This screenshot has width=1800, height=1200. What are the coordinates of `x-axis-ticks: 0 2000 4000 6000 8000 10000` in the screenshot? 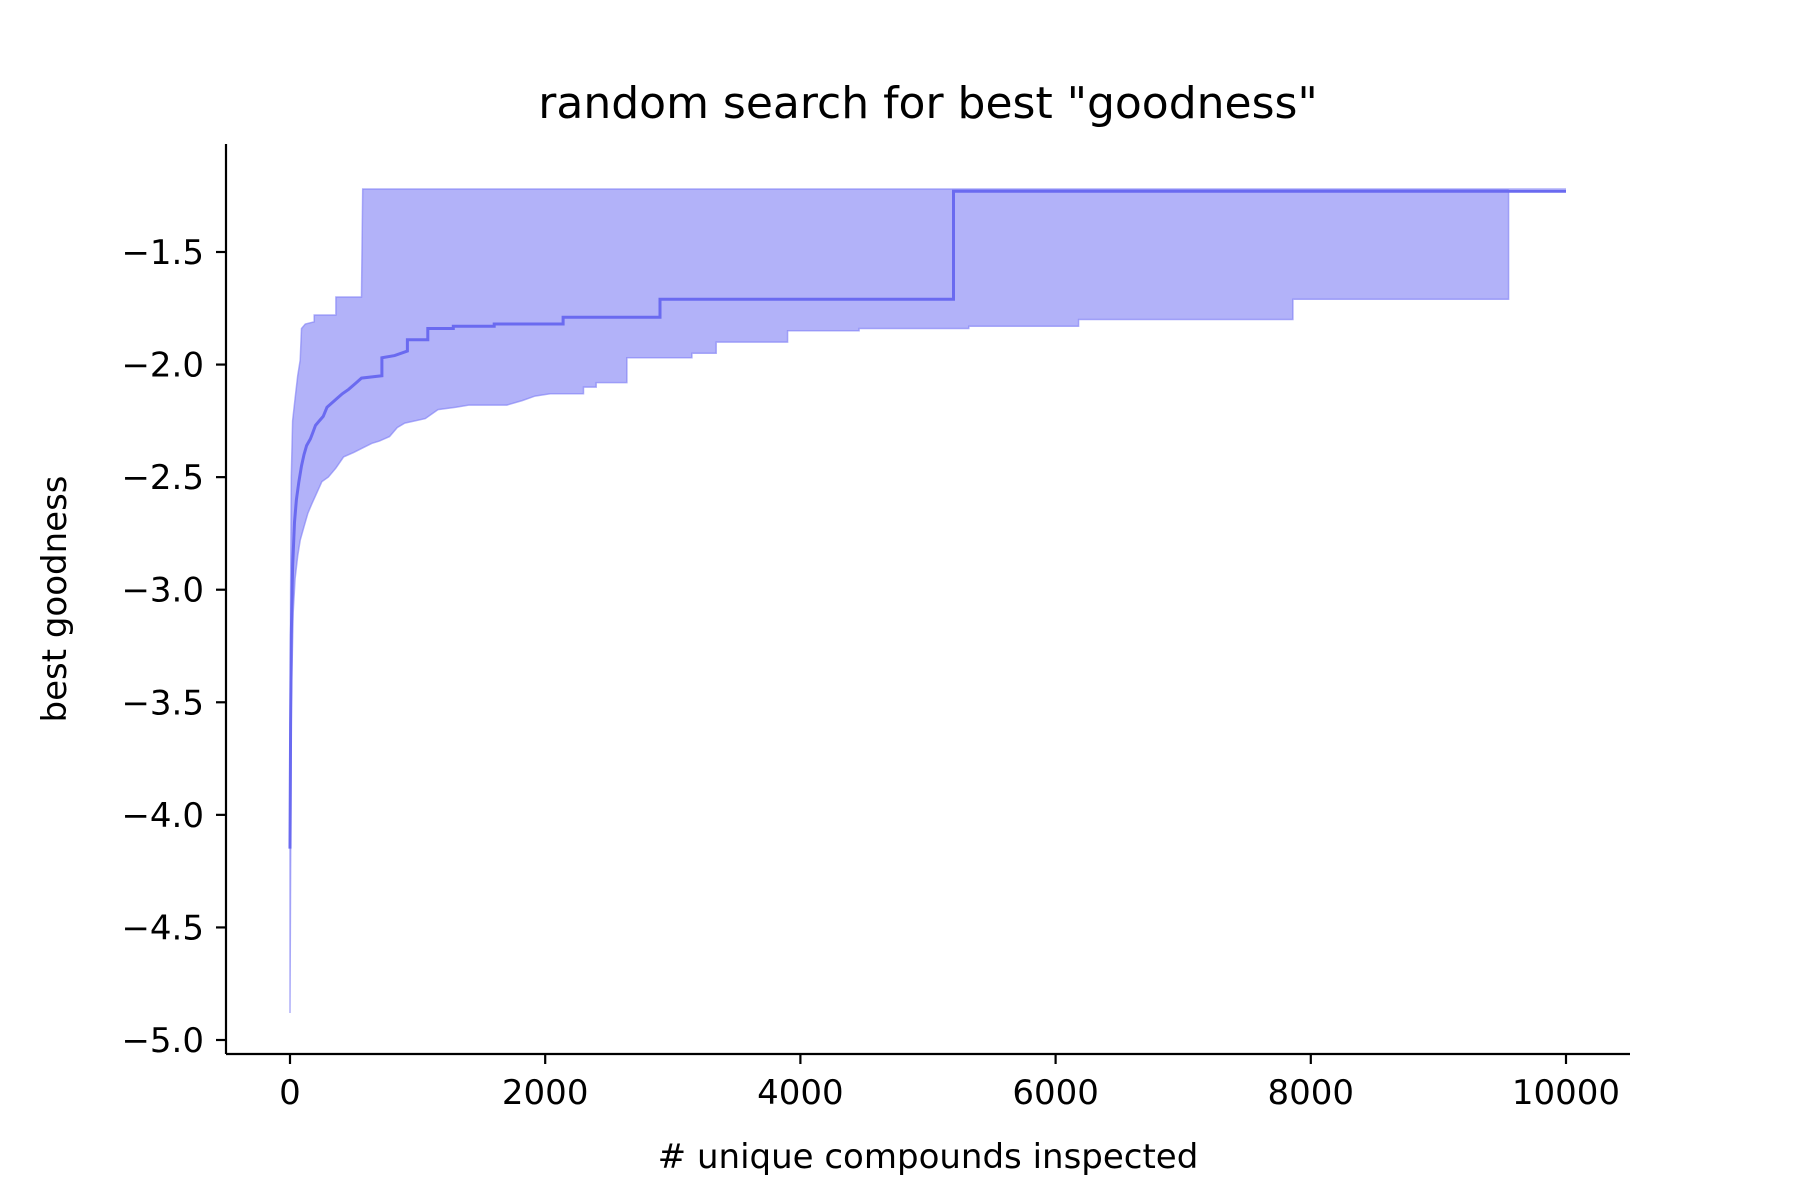 It's located at (949, 1083).